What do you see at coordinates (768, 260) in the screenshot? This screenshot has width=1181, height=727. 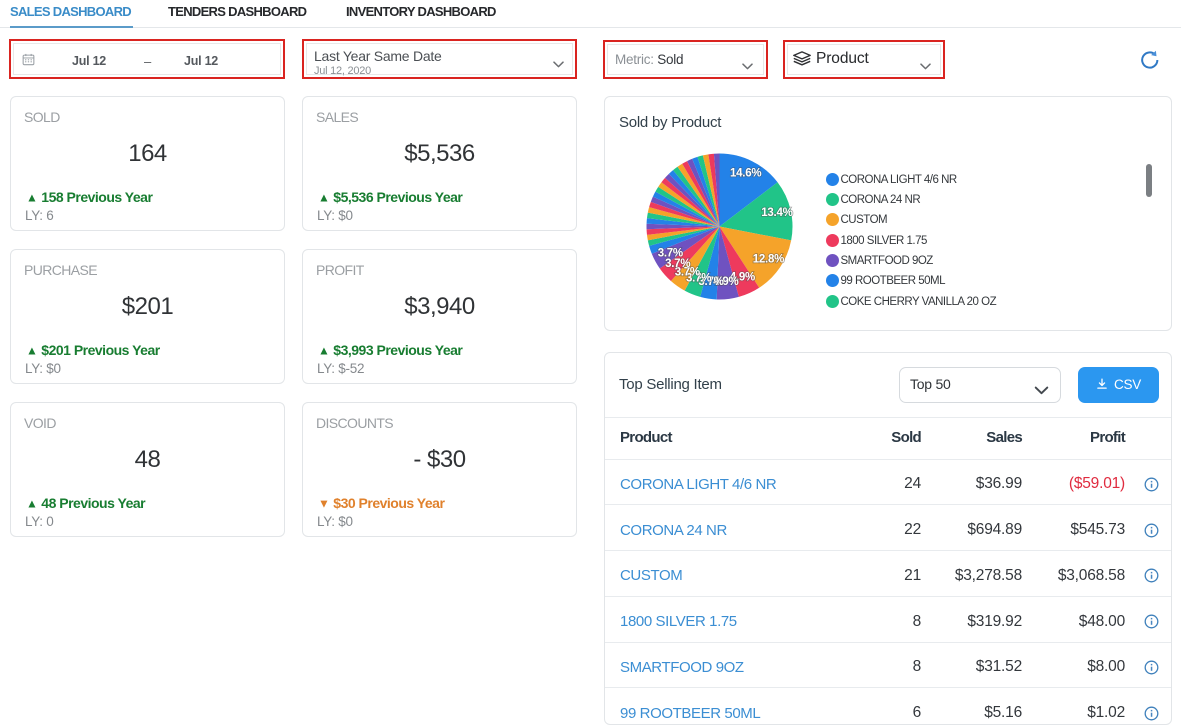 I see `svg-text: 12.8%` at bounding box center [768, 260].